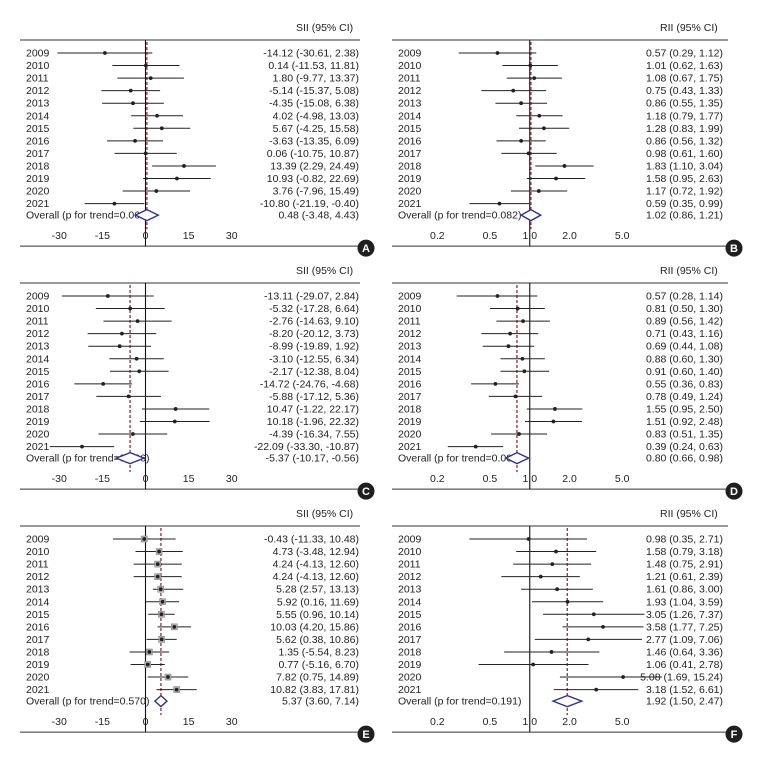 Image resolution: width=768 pixels, height=759 pixels. What do you see at coordinates (681, 678) in the screenshot?
I see `row-estimate-label: 5.08 (1.69, 15.24)` at bounding box center [681, 678].